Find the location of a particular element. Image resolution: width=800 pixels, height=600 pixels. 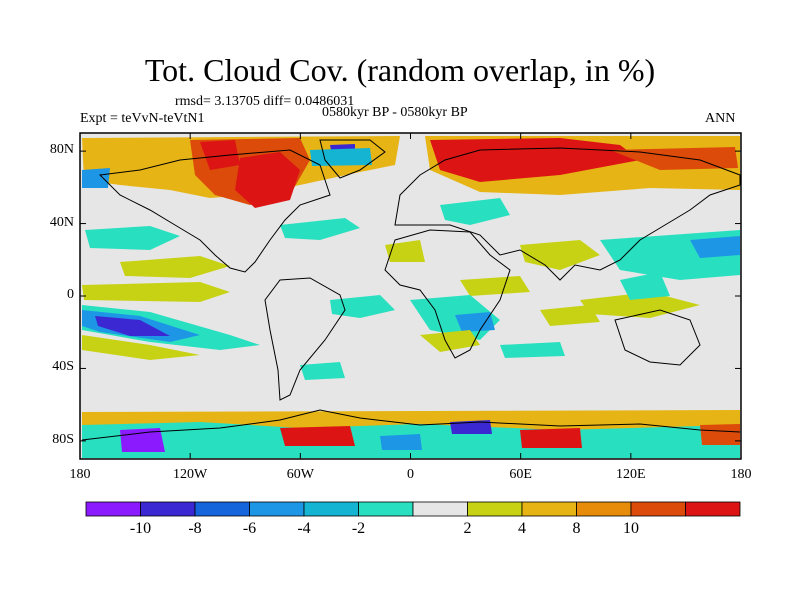

experiment-label: Expt = teVvN-teVtN1 is located at coordinates (142, 118).